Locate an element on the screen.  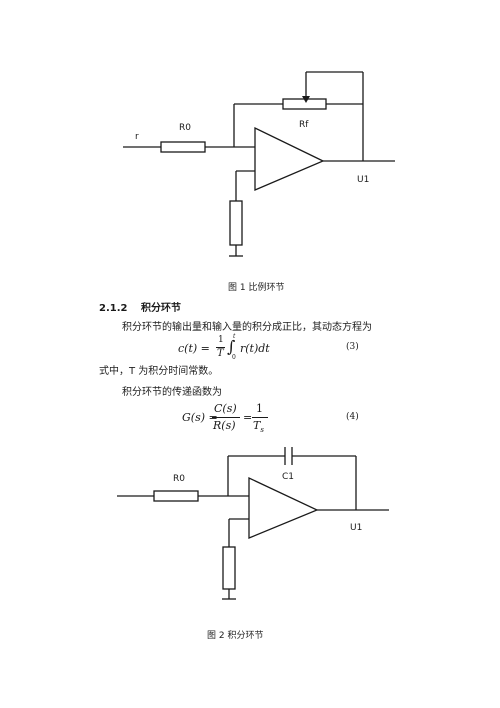
label-r: r is located at coordinates (137, 137).